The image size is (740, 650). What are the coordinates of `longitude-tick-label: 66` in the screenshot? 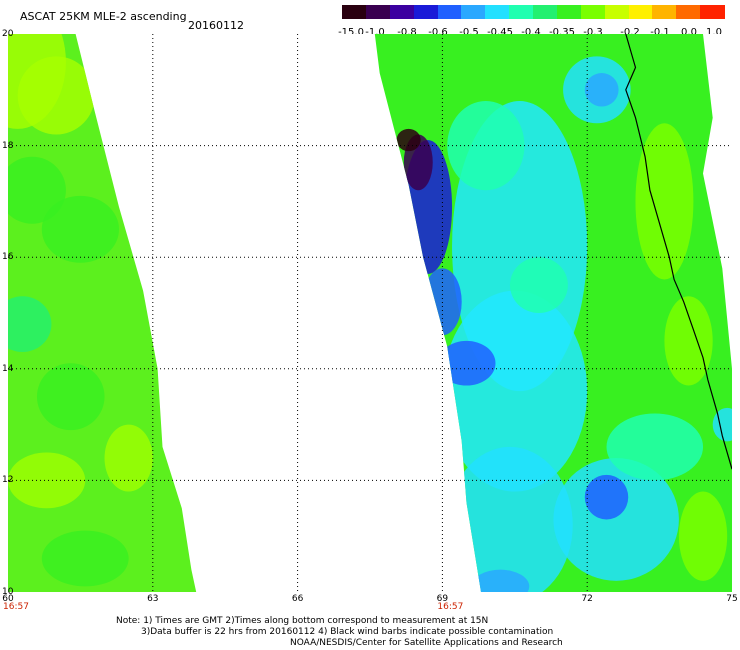 It's located at (297, 599).